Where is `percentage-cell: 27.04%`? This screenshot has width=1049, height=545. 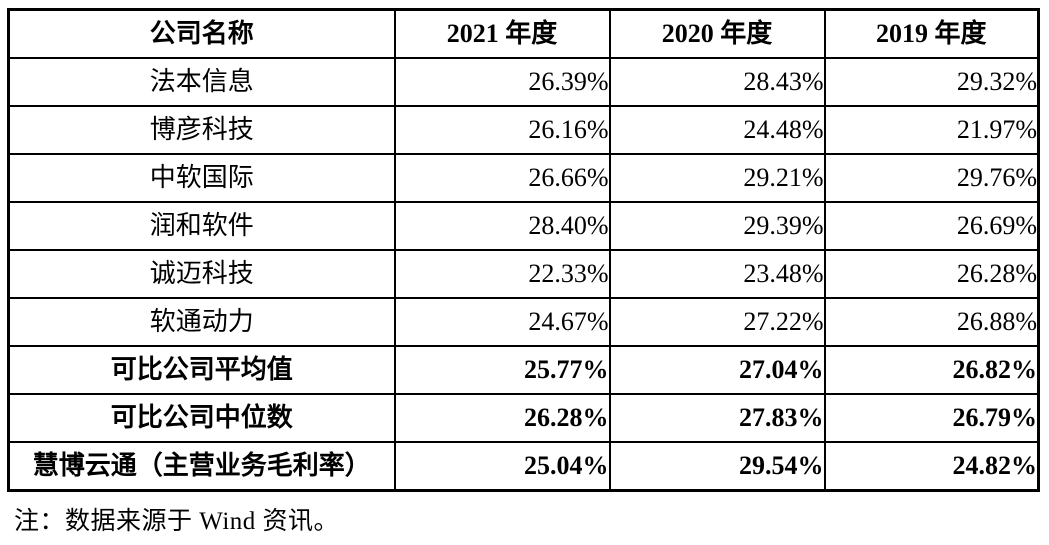 percentage-cell: 27.04% is located at coordinates (717, 370).